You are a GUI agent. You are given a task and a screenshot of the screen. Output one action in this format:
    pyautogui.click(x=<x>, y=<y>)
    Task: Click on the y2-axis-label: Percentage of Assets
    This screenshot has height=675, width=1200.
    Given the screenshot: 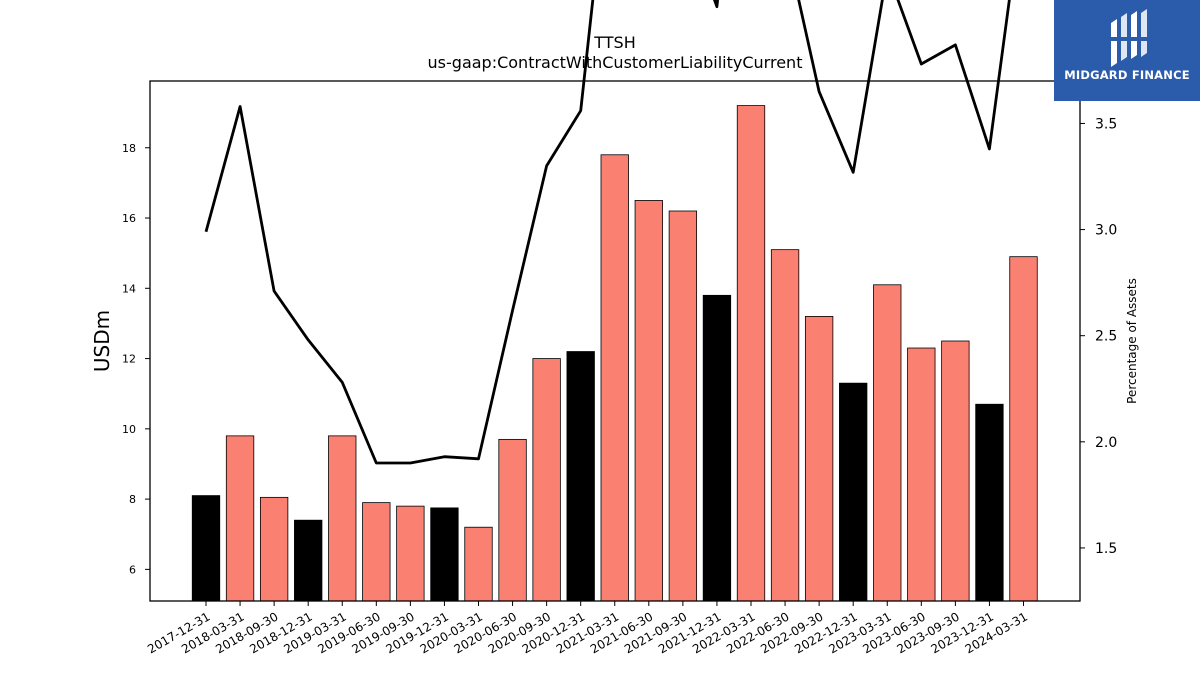 What is the action you would take?
    pyautogui.click(x=1132, y=341)
    